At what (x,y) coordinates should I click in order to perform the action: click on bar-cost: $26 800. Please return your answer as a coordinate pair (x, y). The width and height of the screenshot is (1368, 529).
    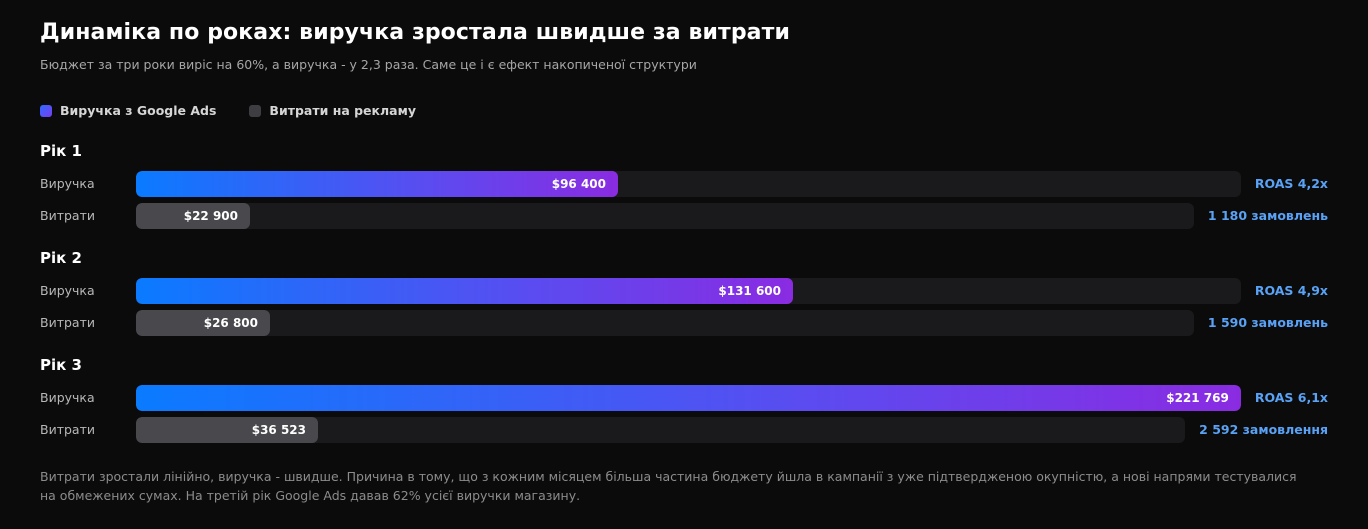
    Looking at the image, I should click on (203, 323).